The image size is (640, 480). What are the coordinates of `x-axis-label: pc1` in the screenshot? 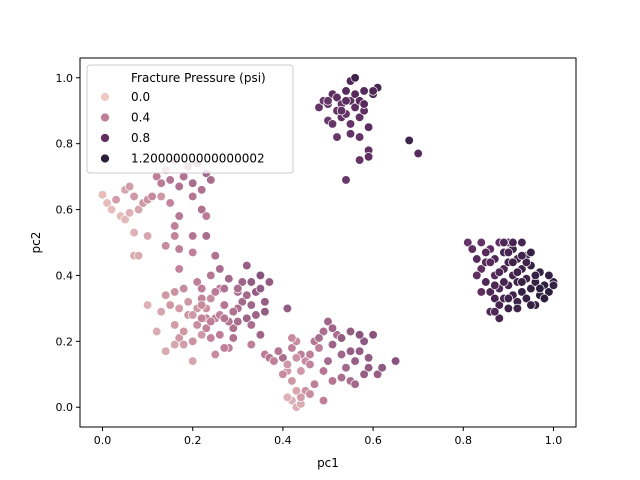 It's located at (328, 463).